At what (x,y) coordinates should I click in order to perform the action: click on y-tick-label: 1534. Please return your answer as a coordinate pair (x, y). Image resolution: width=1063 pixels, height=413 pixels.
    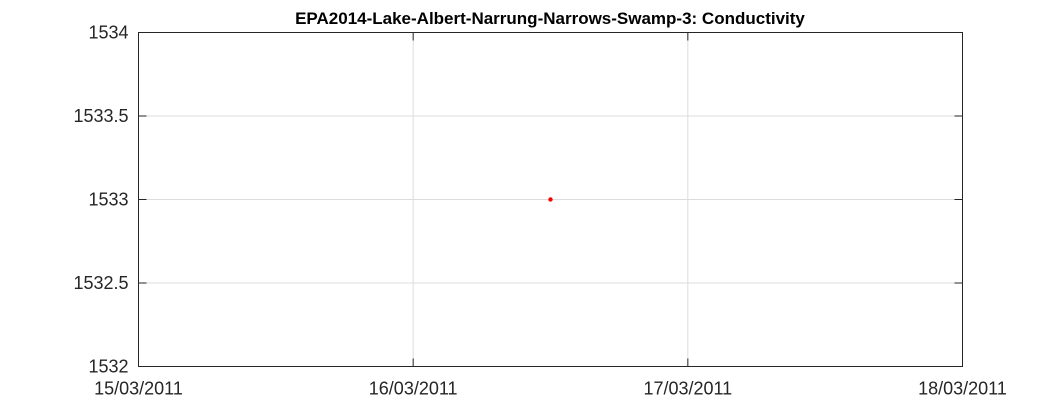
    Looking at the image, I should click on (108, 33).